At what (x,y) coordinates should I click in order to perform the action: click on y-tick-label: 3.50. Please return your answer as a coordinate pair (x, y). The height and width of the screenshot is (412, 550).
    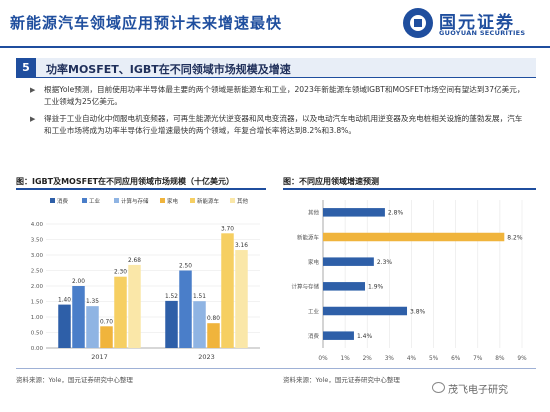
    Looking at the image, I should click on (37, 241).